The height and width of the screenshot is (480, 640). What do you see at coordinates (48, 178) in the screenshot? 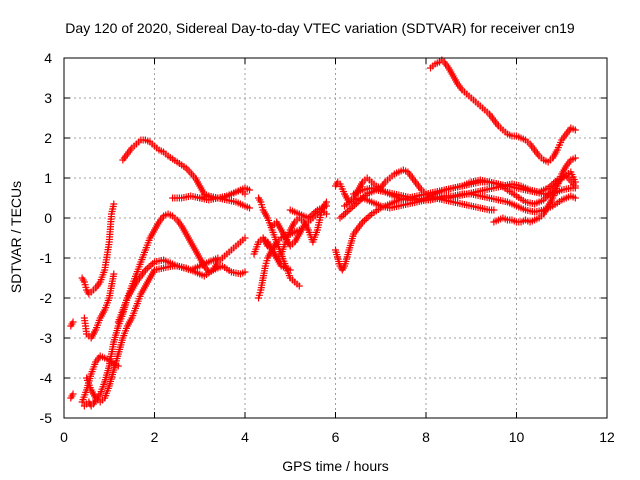
I see `y-tick-label: 1` at bounding box center [48, 178].